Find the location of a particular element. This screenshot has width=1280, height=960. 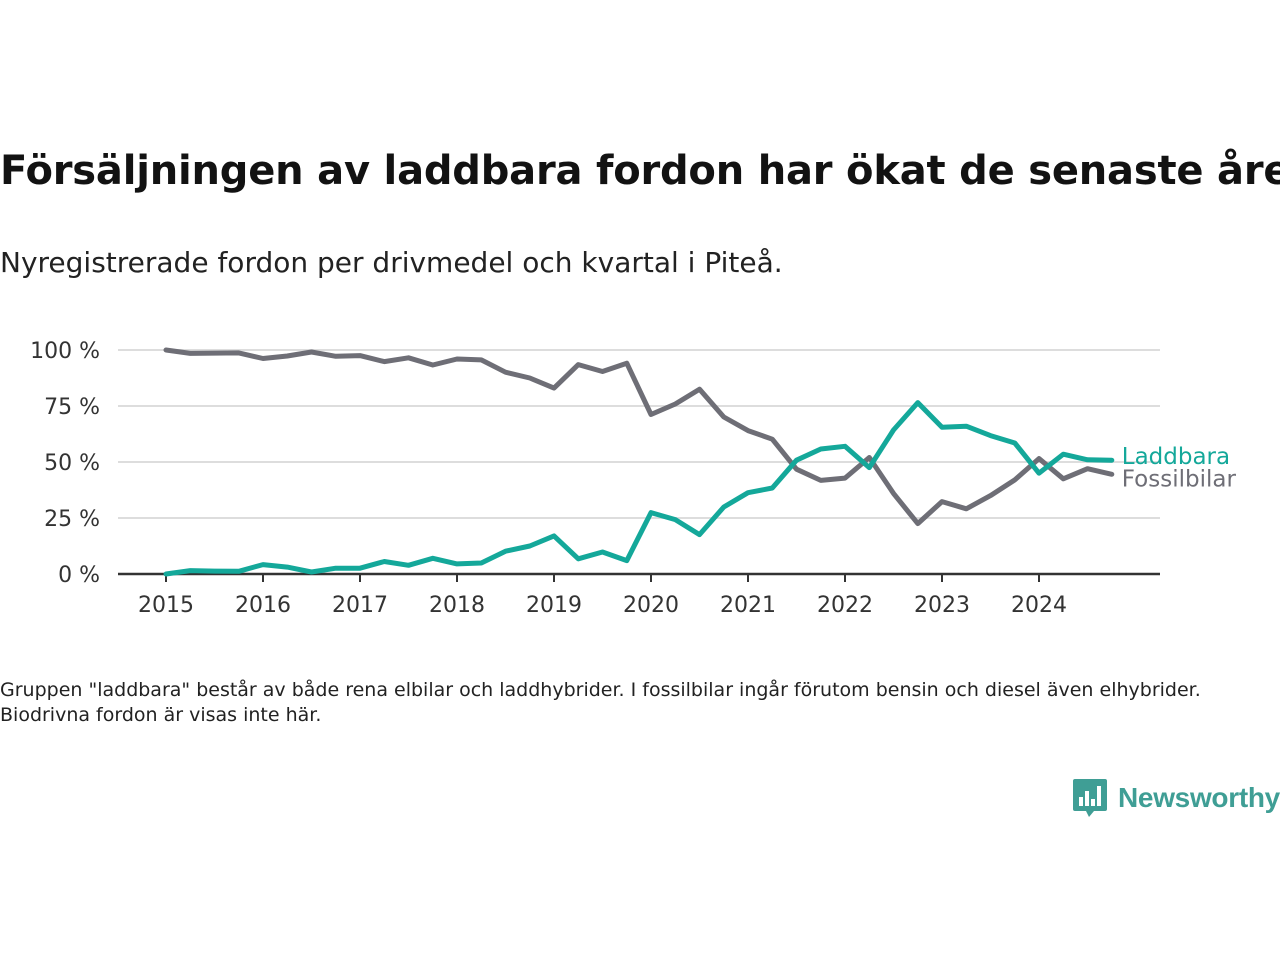

bar-chart-icon is located at coordinates (1090, 798).